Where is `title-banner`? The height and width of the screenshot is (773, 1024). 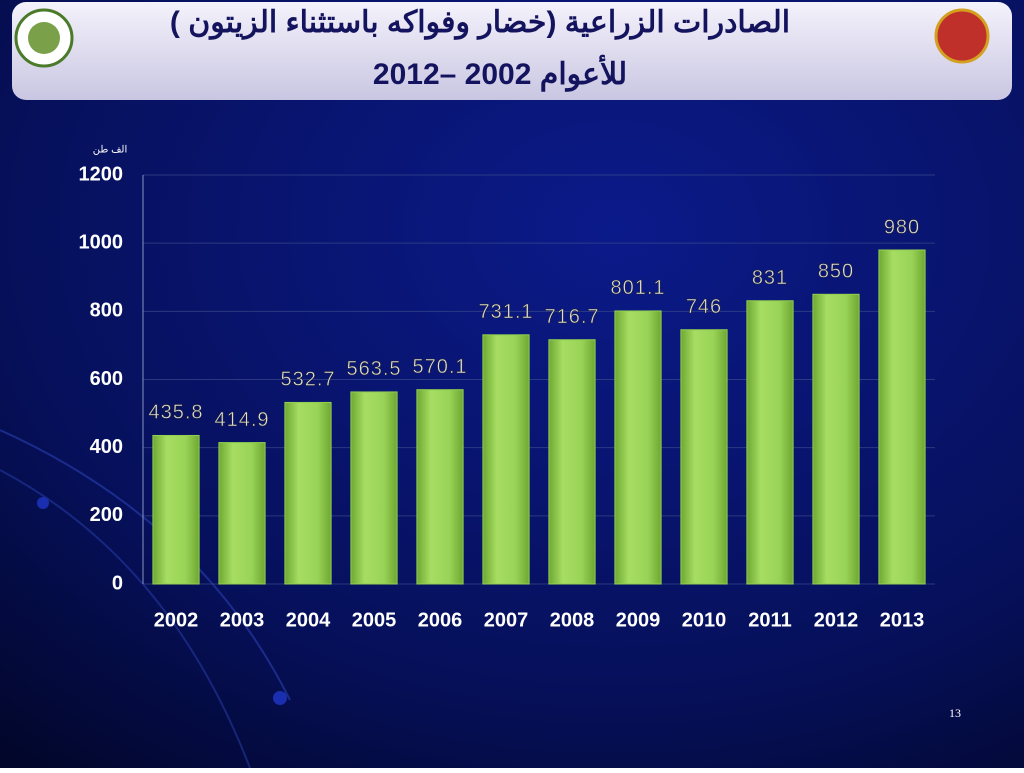 title-banner is located at coordinates (512, 51).